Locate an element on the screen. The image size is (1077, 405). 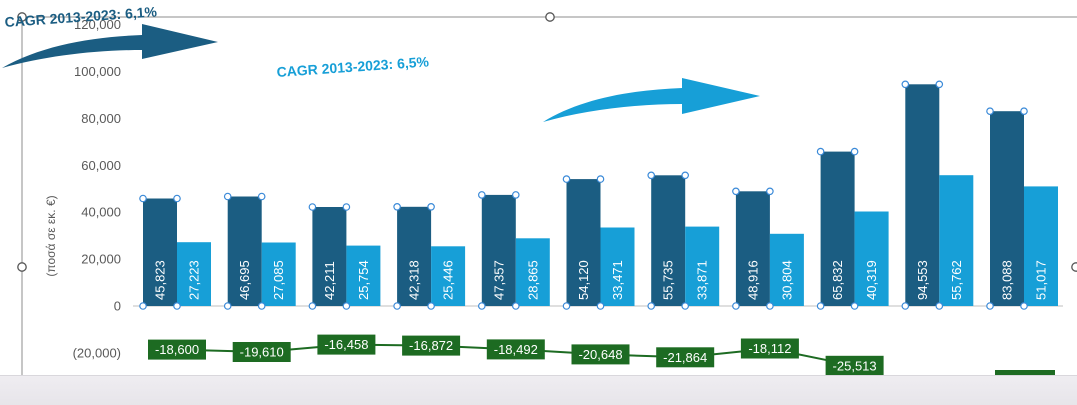
bar-value-label: 28,865 is located at coordinates (532, 280).